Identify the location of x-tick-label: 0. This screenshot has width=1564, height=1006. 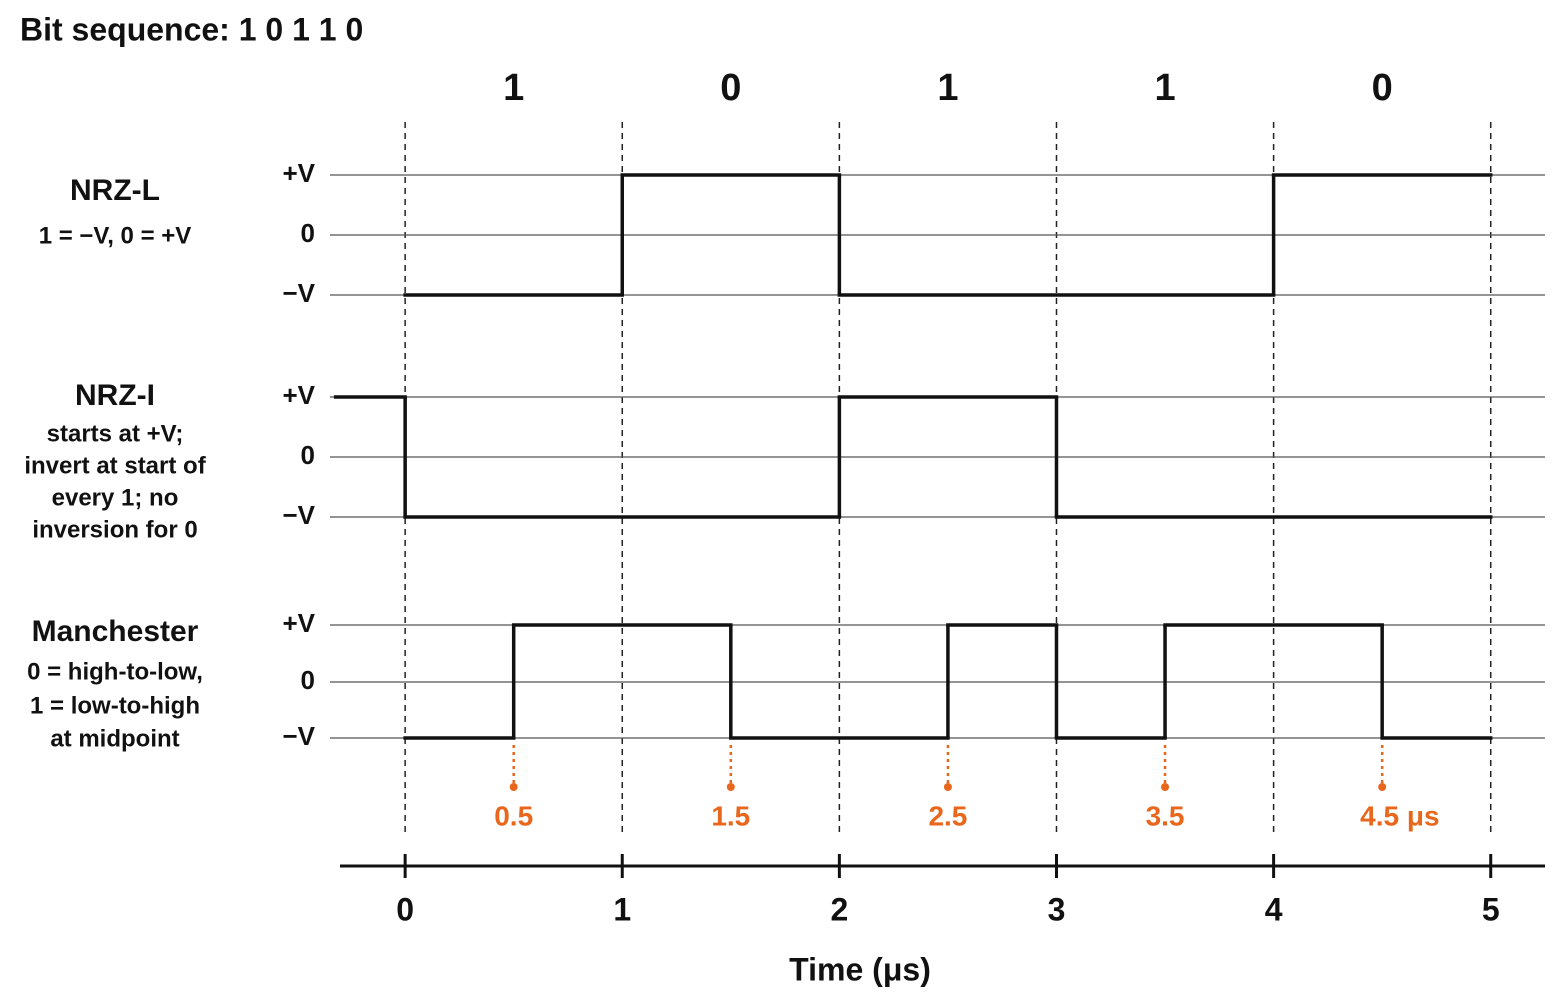
(405, 909).